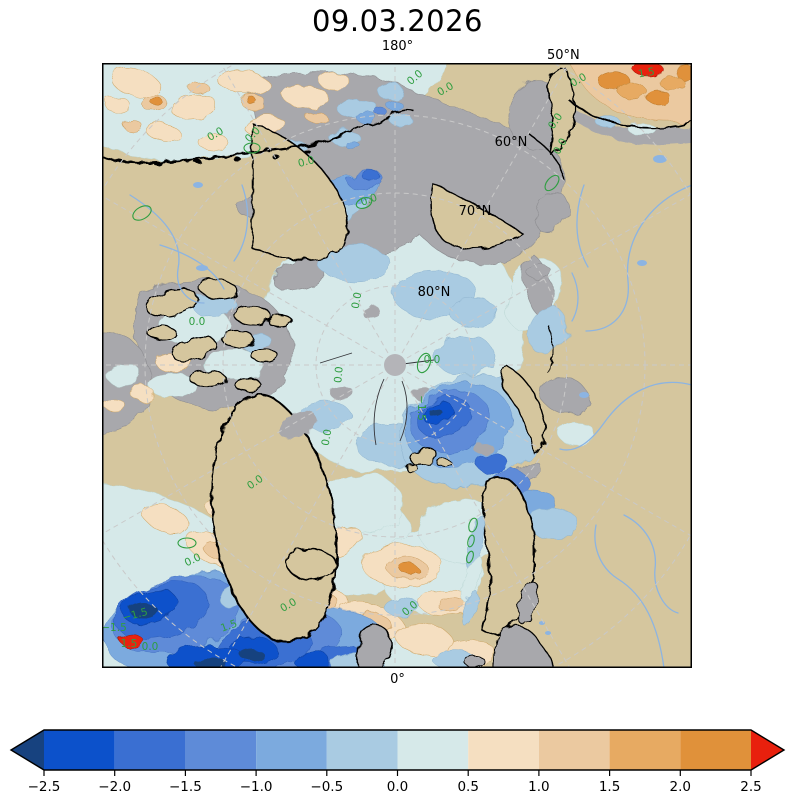  Describe the element at coordinates (326, 787) in the screenshot. I see `colorbar-tick-label: −0.5` at that location.